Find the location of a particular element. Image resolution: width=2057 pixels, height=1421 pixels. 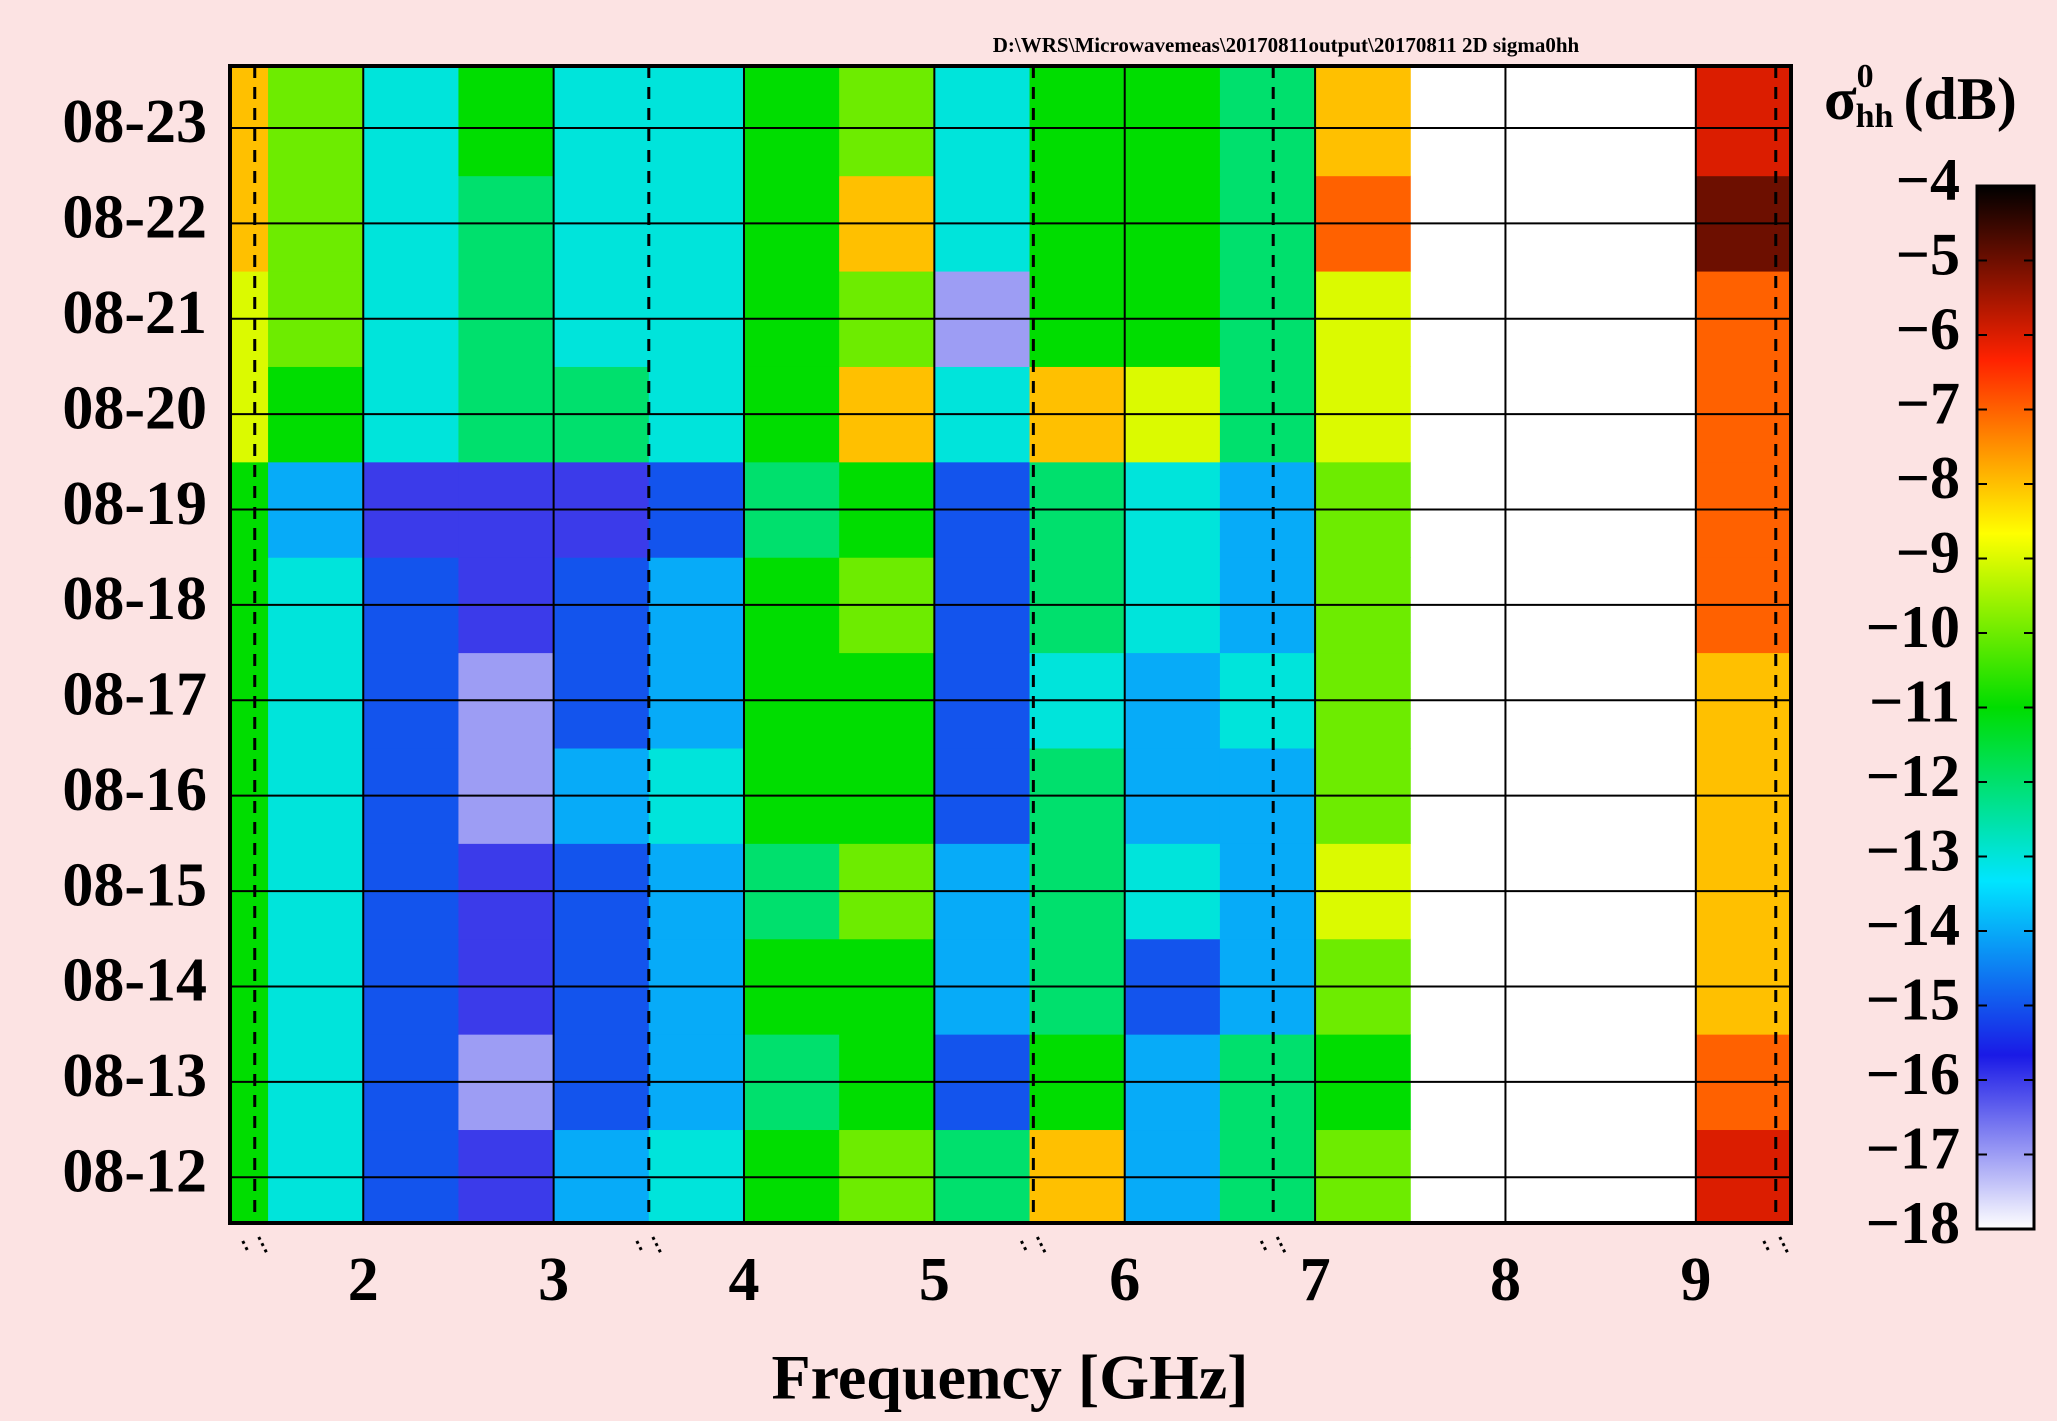

colorbar-unit: (dB) is located at coordinates (1959, 99).